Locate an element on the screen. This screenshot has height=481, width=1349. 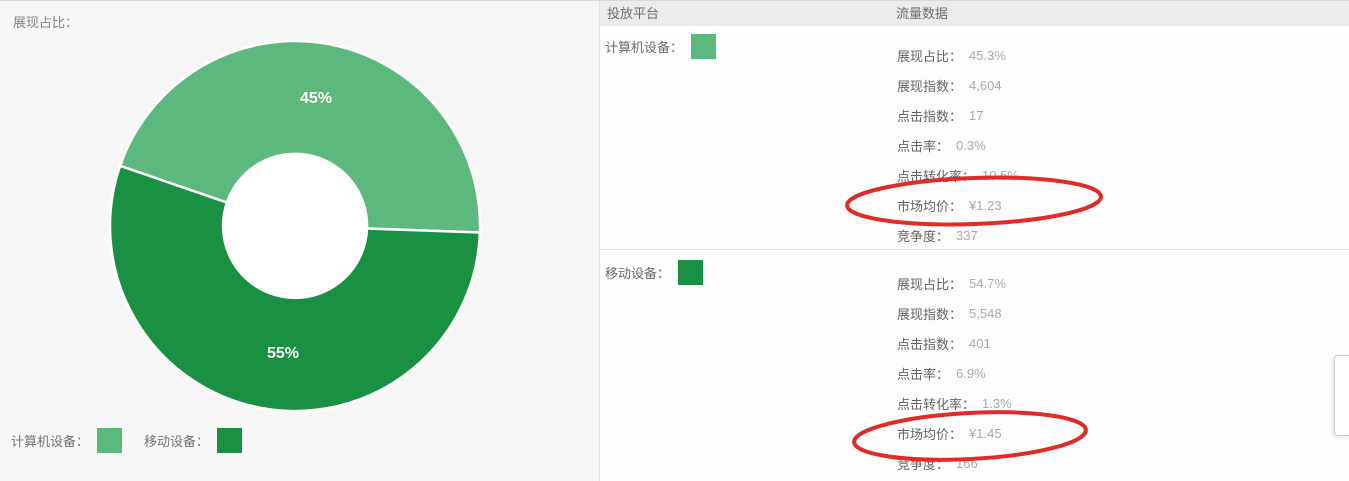
legend-item-computer: 计算机设备： is located at coordinates (67, 440).